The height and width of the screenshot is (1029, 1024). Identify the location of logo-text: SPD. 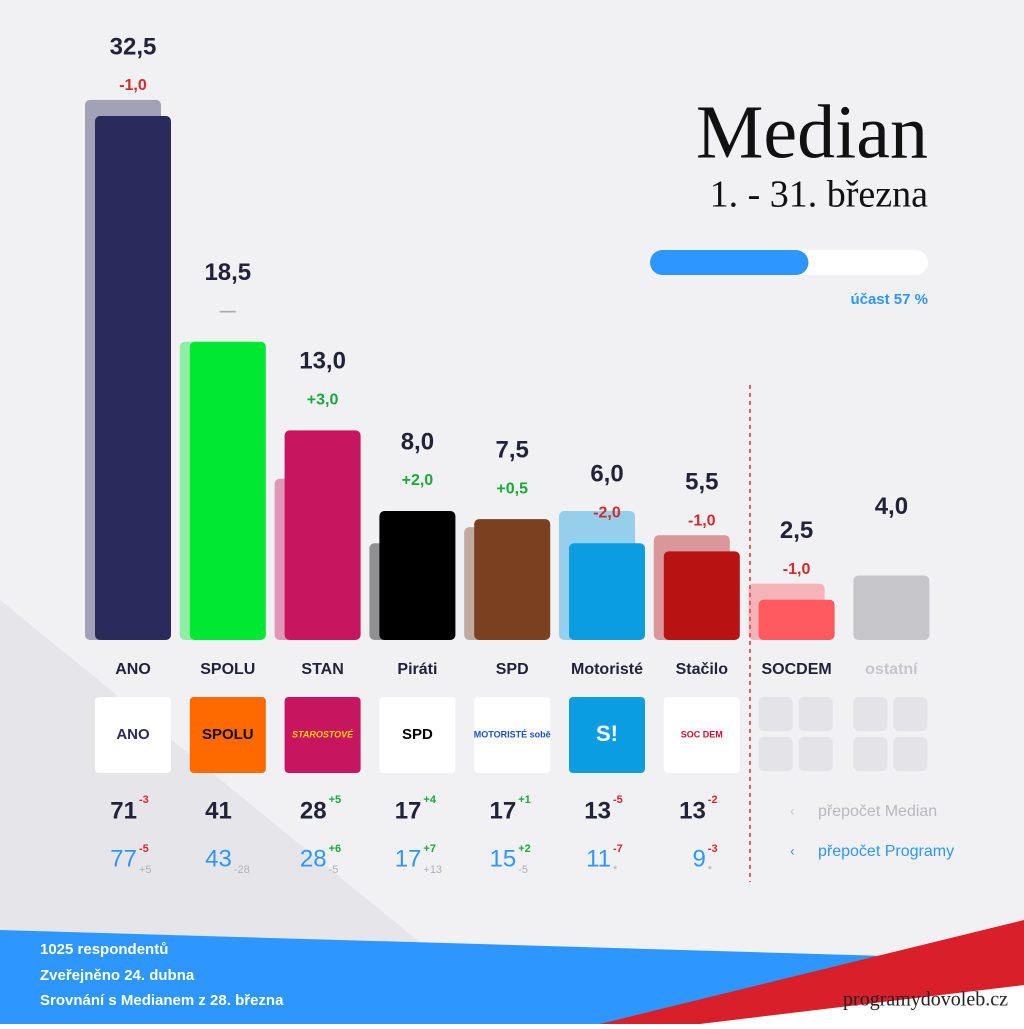
(417, 734).